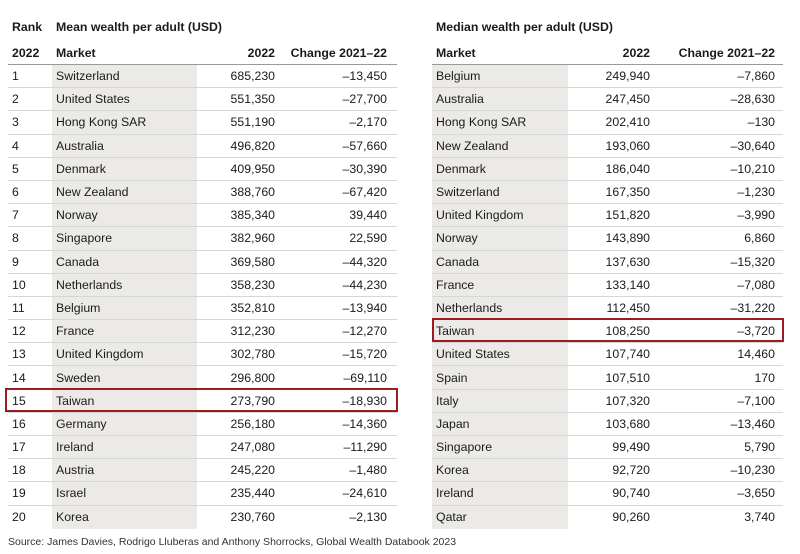 The image size is (800, 554). What do you see at coordinates (607, 448) in the screenshot?
I see `table-row: Singapore 99,490 5,790` at bounding box center [607, 448].